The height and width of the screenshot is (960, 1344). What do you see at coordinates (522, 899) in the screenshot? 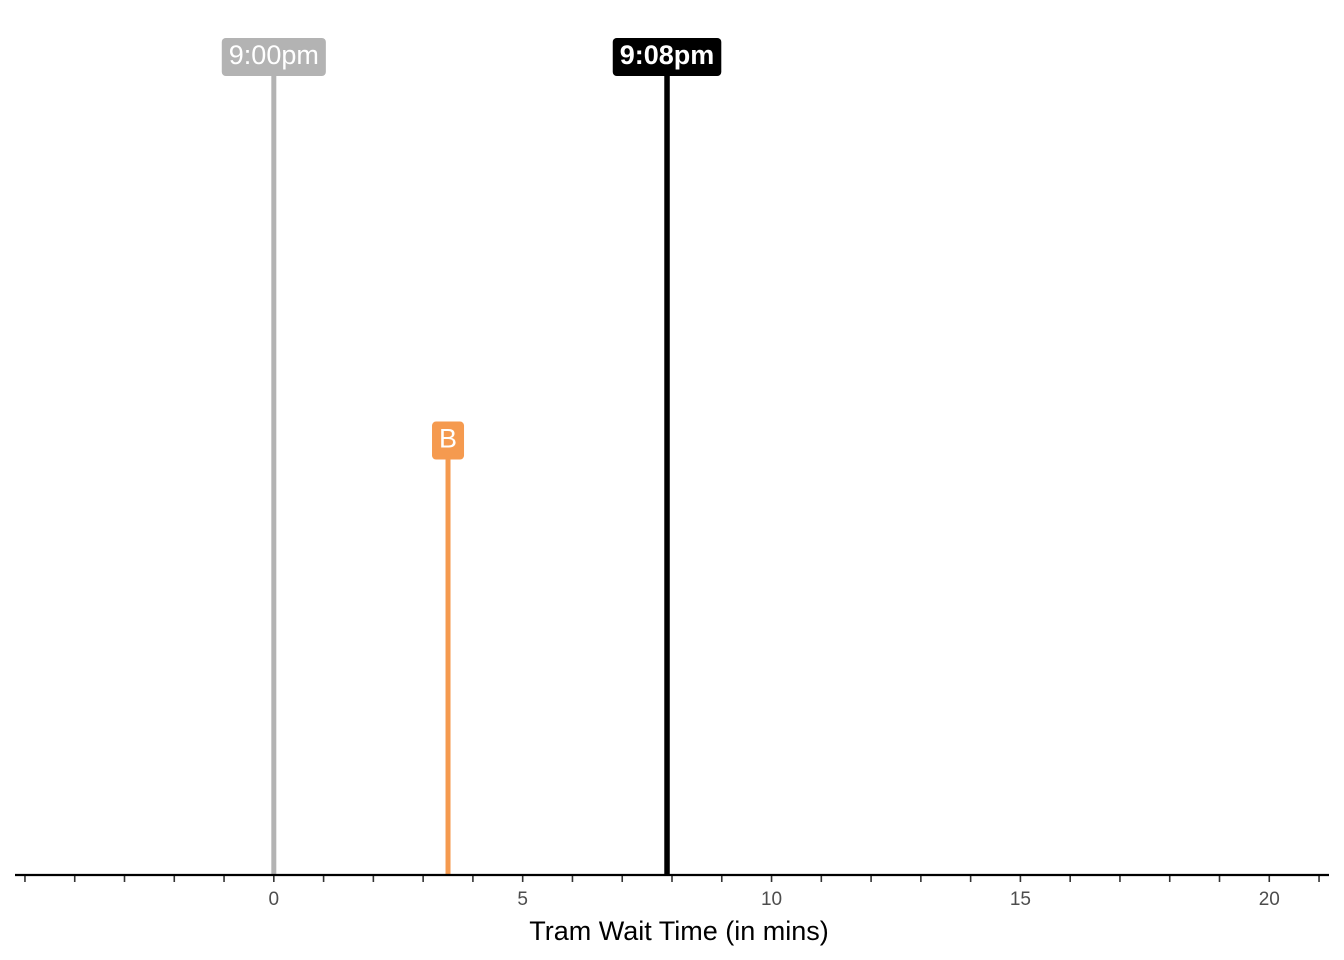
I see `x-tick-label: 5` at bounding box center [522, 899].